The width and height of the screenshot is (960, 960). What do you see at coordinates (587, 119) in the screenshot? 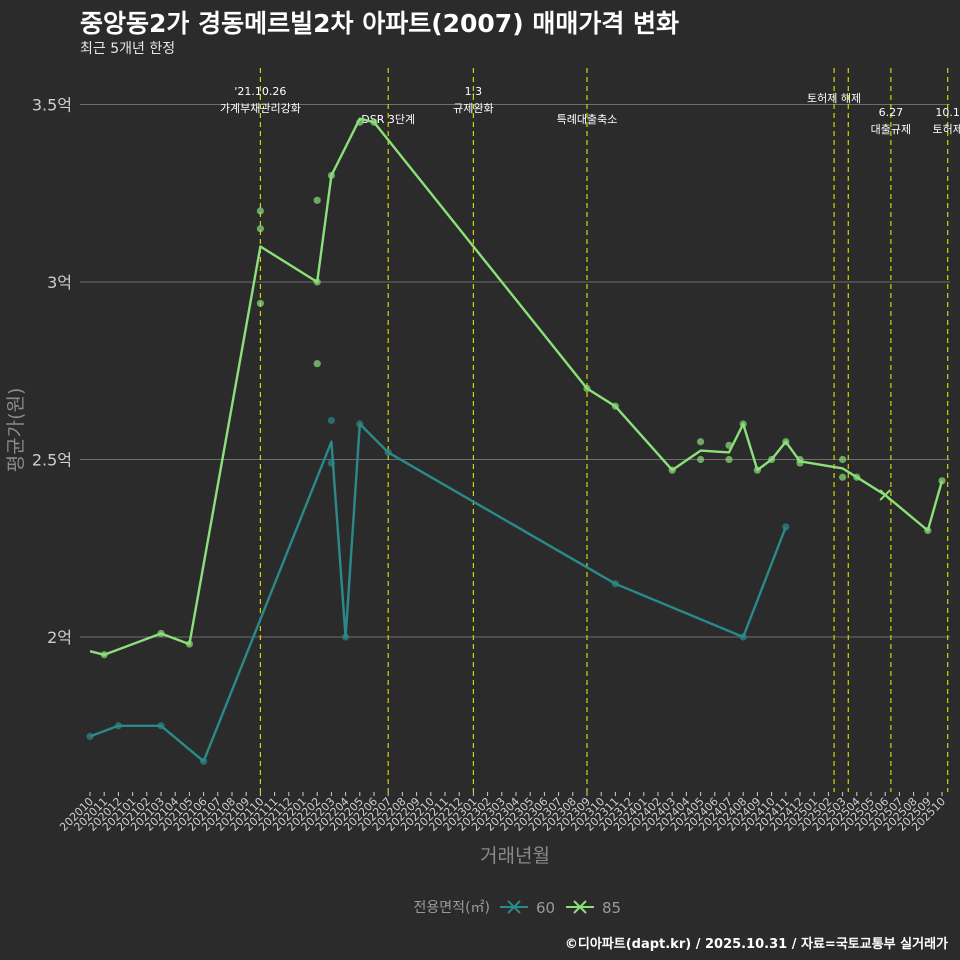
I see `event-label: 특례대출축소` at bounding box center [587, 119].